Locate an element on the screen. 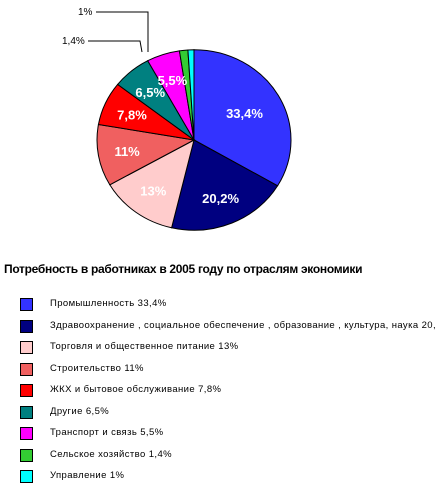 The height and width of the screenshot is (499, 435). slice-label-5: 7,8% is located at coordinates (132, 114).